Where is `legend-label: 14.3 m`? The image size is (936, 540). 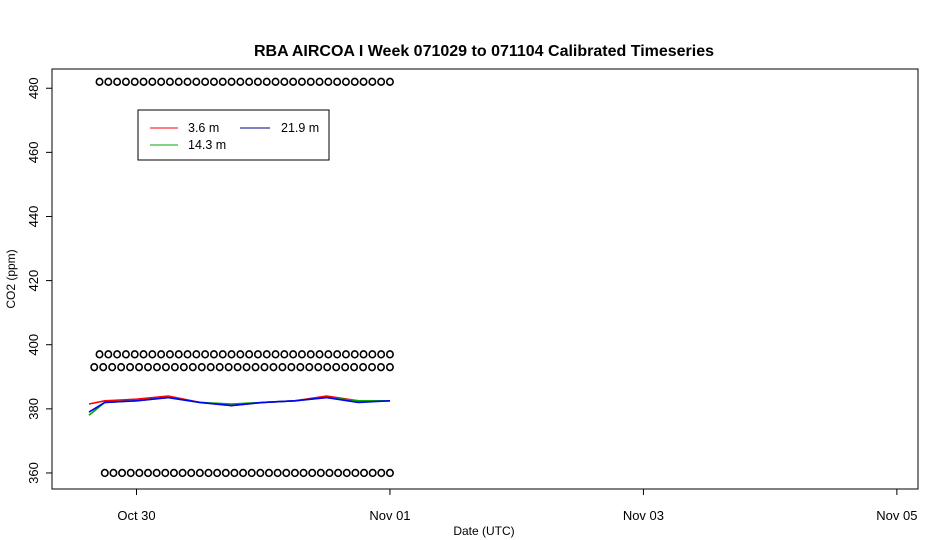
legend-label: 14.3 m is located at coordinates (207, 145).